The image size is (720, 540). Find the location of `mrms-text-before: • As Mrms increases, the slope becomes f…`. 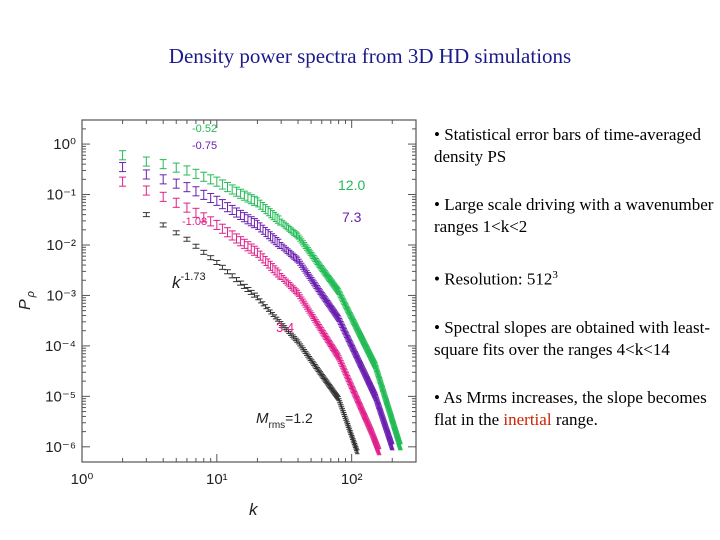

mrms-text-before: • As Mrms increases, the slope becomes f… is located at coordinates (570, 408).